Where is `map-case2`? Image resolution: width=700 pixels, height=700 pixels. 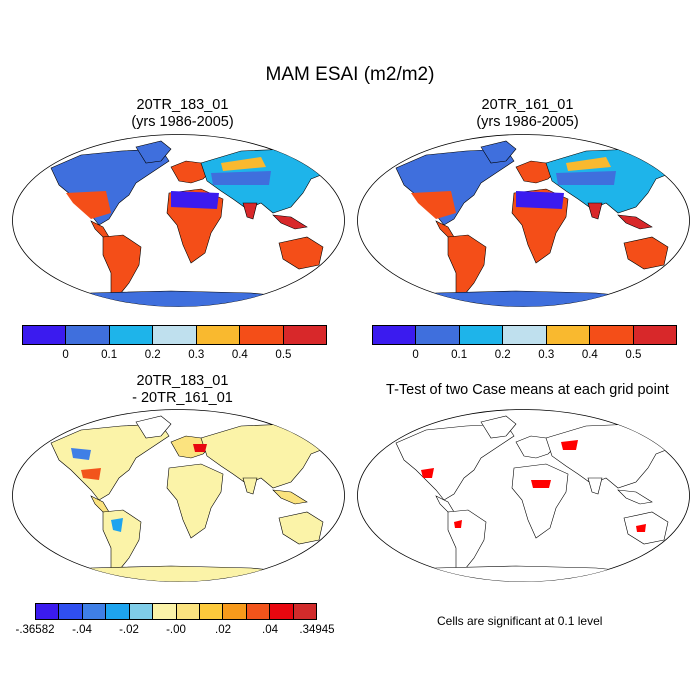 map-case2 is located at coordinates (523, 220).